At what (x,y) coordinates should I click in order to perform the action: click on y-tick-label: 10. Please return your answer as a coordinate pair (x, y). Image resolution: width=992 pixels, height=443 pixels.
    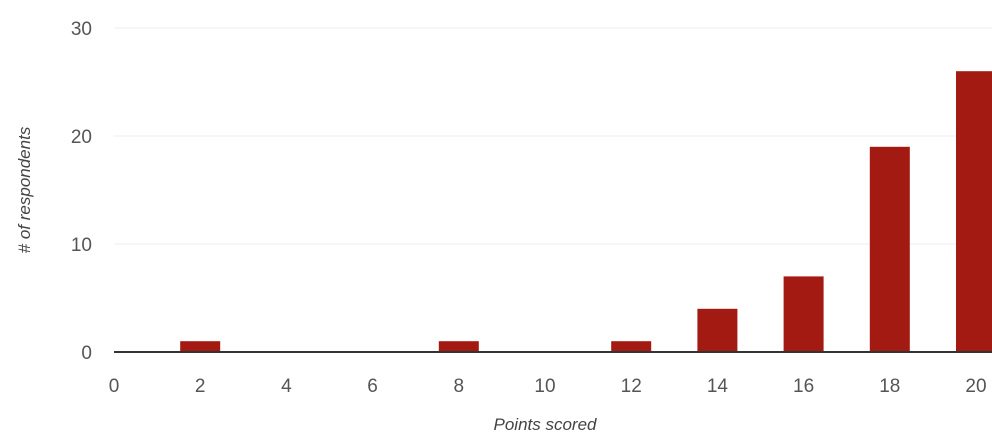
    Looking at the image, I should click on (81, 245).